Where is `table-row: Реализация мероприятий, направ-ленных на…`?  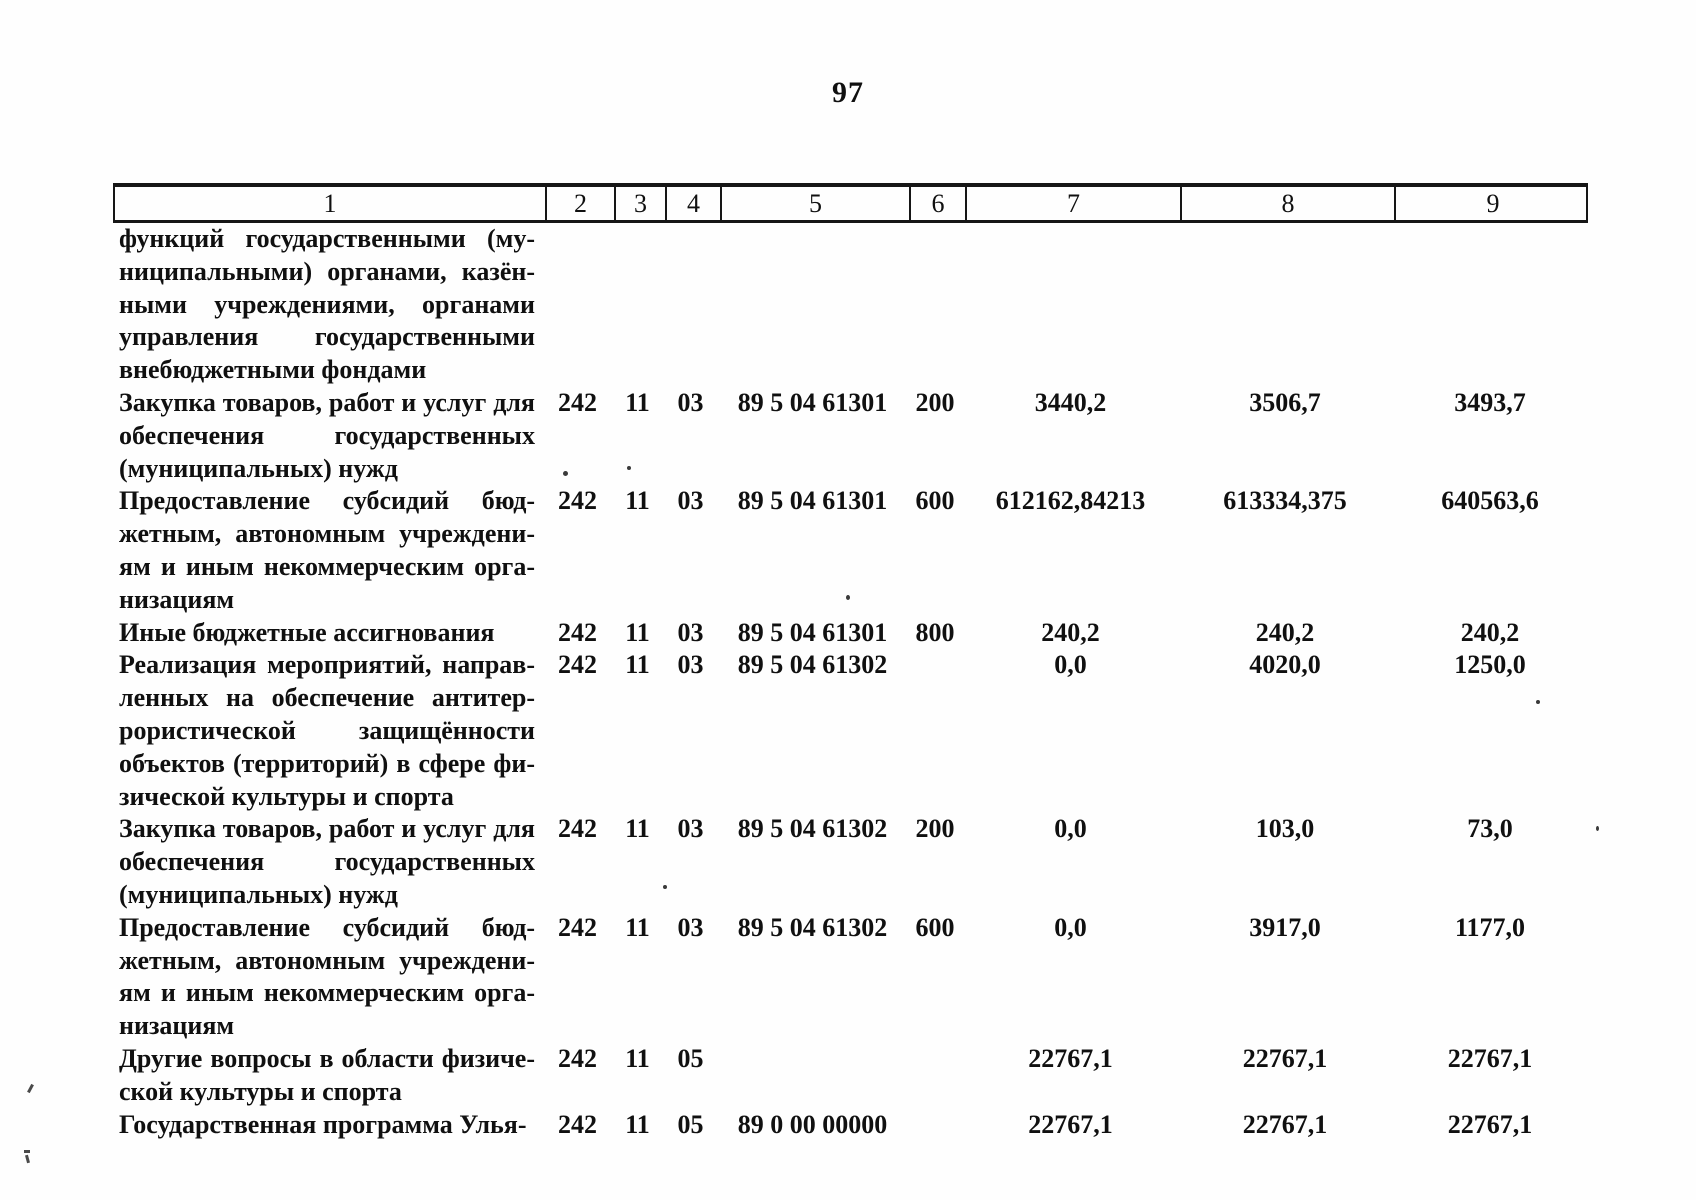 table-row: Реализация мероприятий, направ-ленных на… is located at coordinates (850, 731).